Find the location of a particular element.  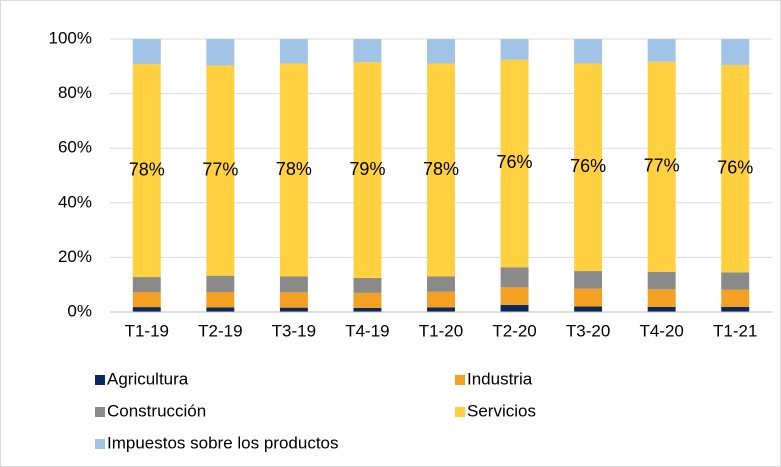

y-tick-label: 40% is located at coordinates (75, 201).